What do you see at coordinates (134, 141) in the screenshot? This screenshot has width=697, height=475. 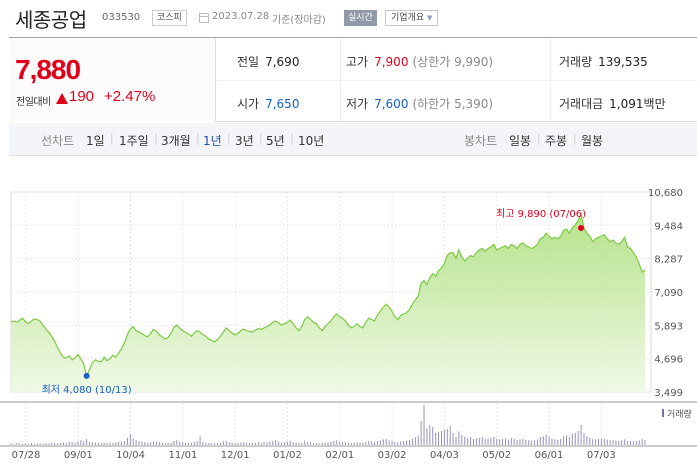 I see `period-1w: 1주일` at bounding box center [134, 141].